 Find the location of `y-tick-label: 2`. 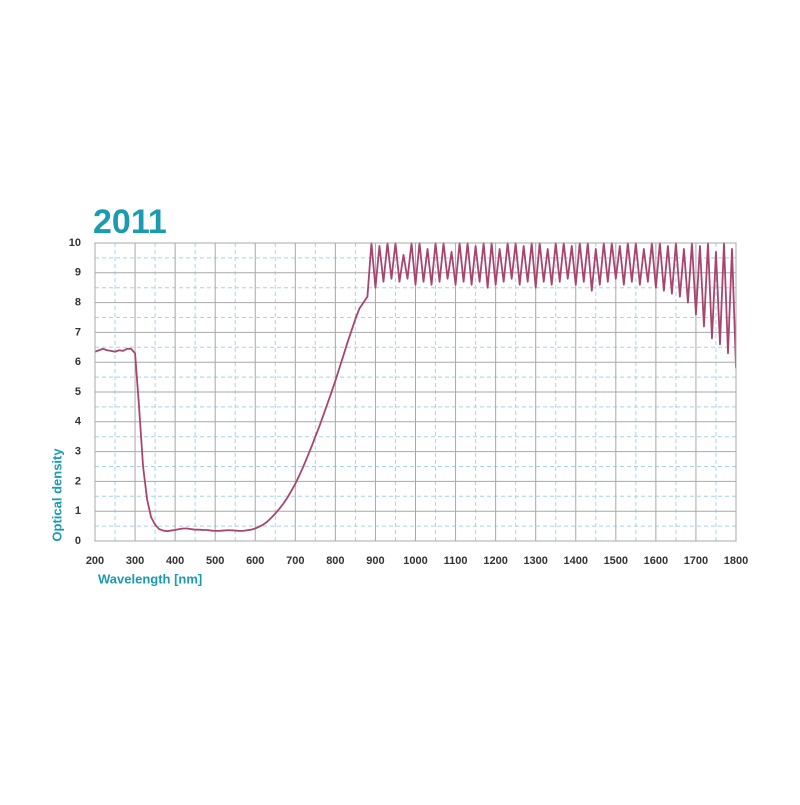

y-tick-label: 2 is located at coordinates (78, 481).